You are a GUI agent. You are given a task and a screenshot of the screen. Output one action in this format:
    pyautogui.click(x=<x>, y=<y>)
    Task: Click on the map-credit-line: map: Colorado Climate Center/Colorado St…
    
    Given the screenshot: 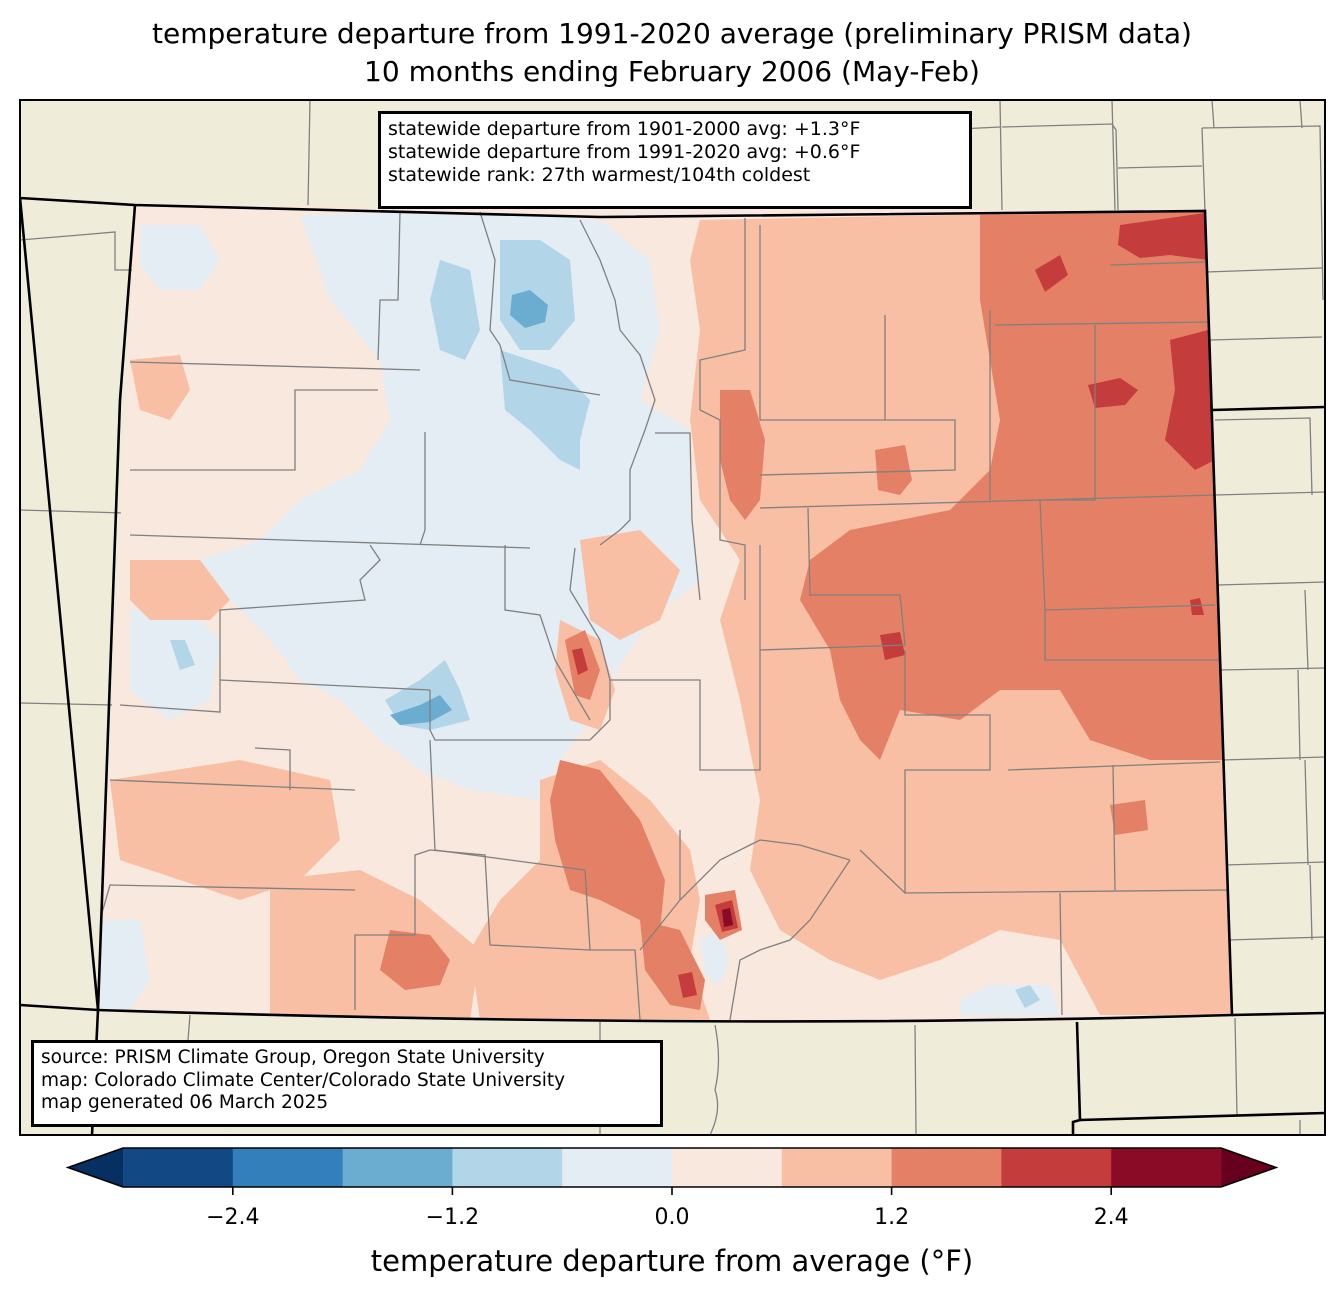 What is the action you would take?
    pyautogui.click(x=303, y=1080)
    